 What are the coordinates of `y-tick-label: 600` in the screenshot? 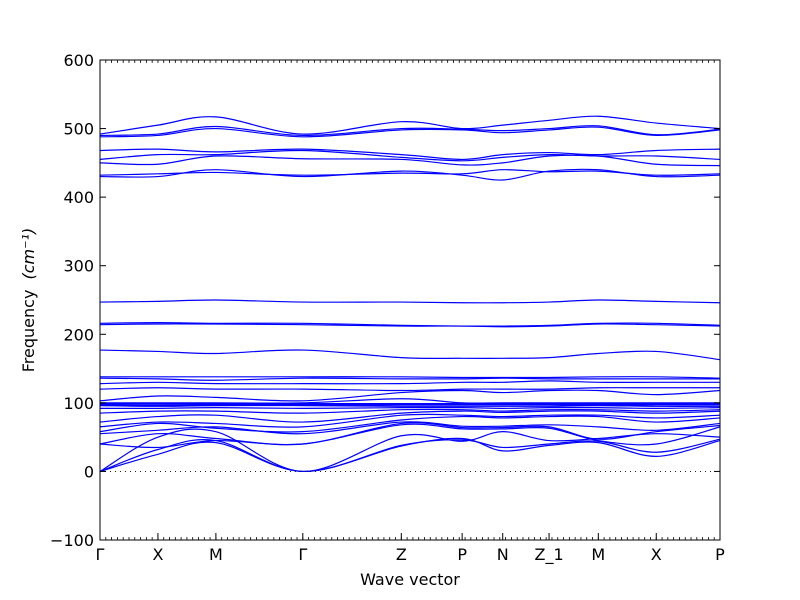 It's located at (78, 60).